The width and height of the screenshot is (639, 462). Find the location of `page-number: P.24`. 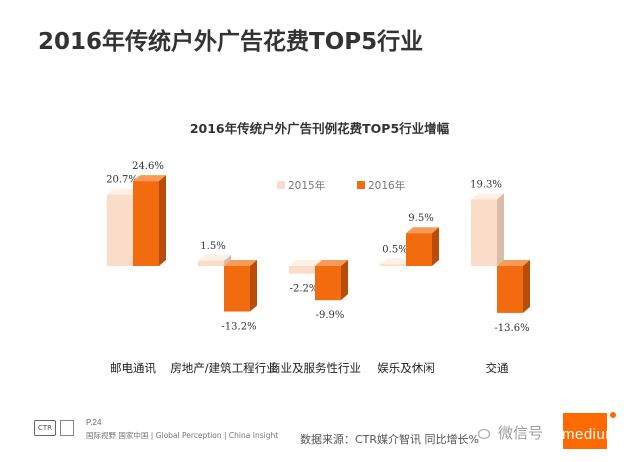

page-number: P.24 is located at coordinates (94, 422).